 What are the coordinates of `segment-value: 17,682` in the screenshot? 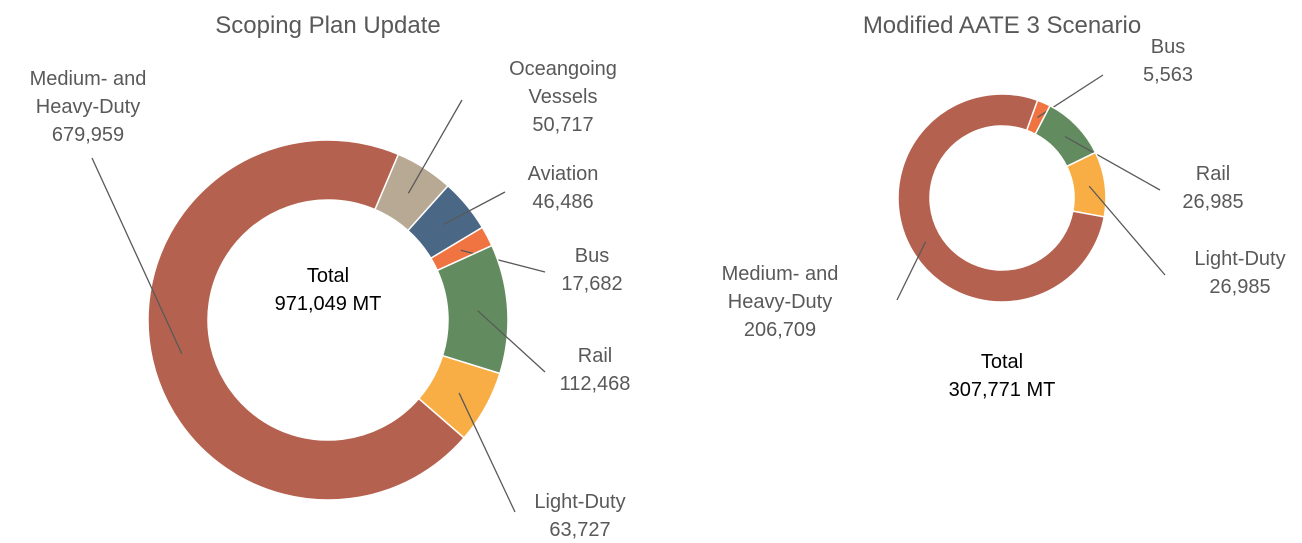 It's located at (592, 284).